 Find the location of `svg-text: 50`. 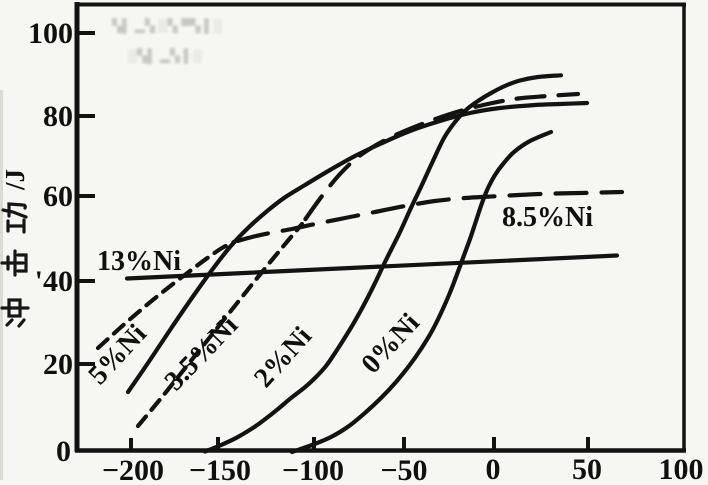

svg-text: 50 is located at coordinates (587, 469).